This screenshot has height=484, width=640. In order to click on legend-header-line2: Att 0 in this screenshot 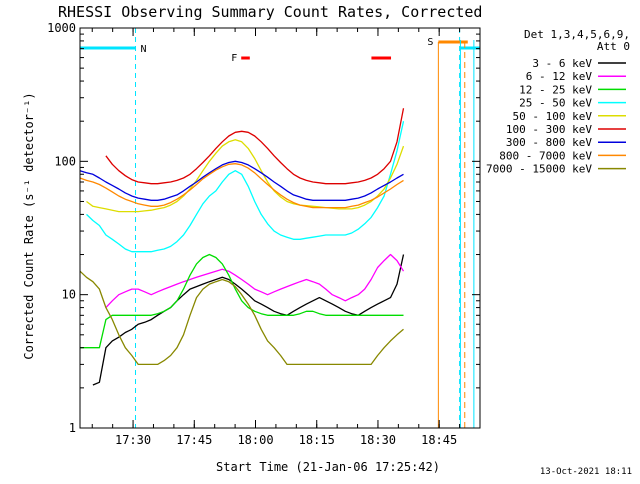, I will do `click(613, 46)`.